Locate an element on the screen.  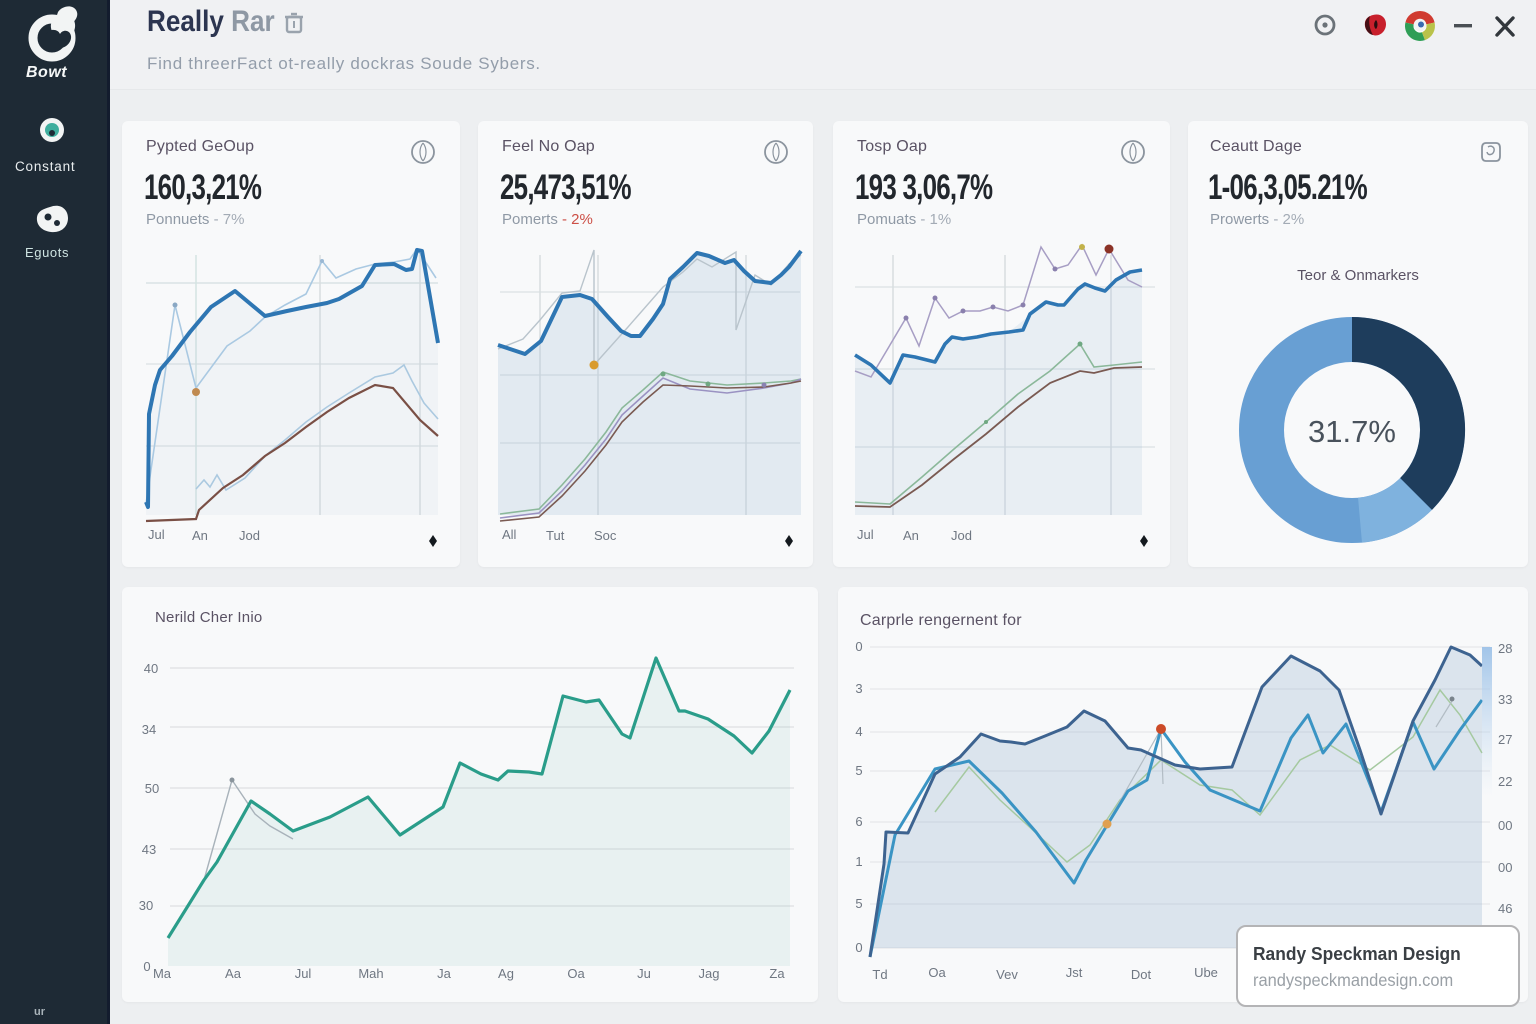
svg-text: Aa is located at coordinates (233, 973).